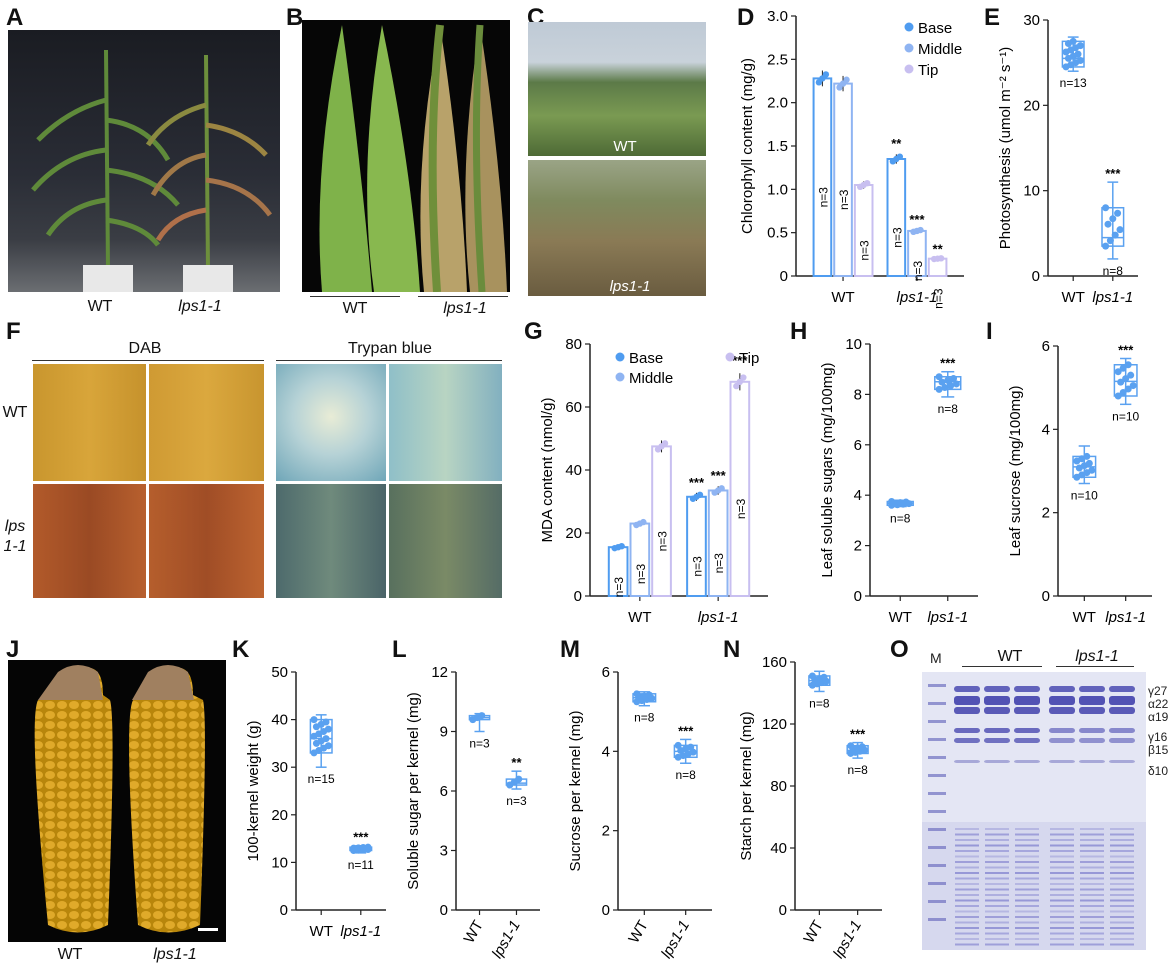  What do you see at coordinates (1158, 717) in the screenshot?
I see `band-label-3: α19` at bounding box center [1158, 717].